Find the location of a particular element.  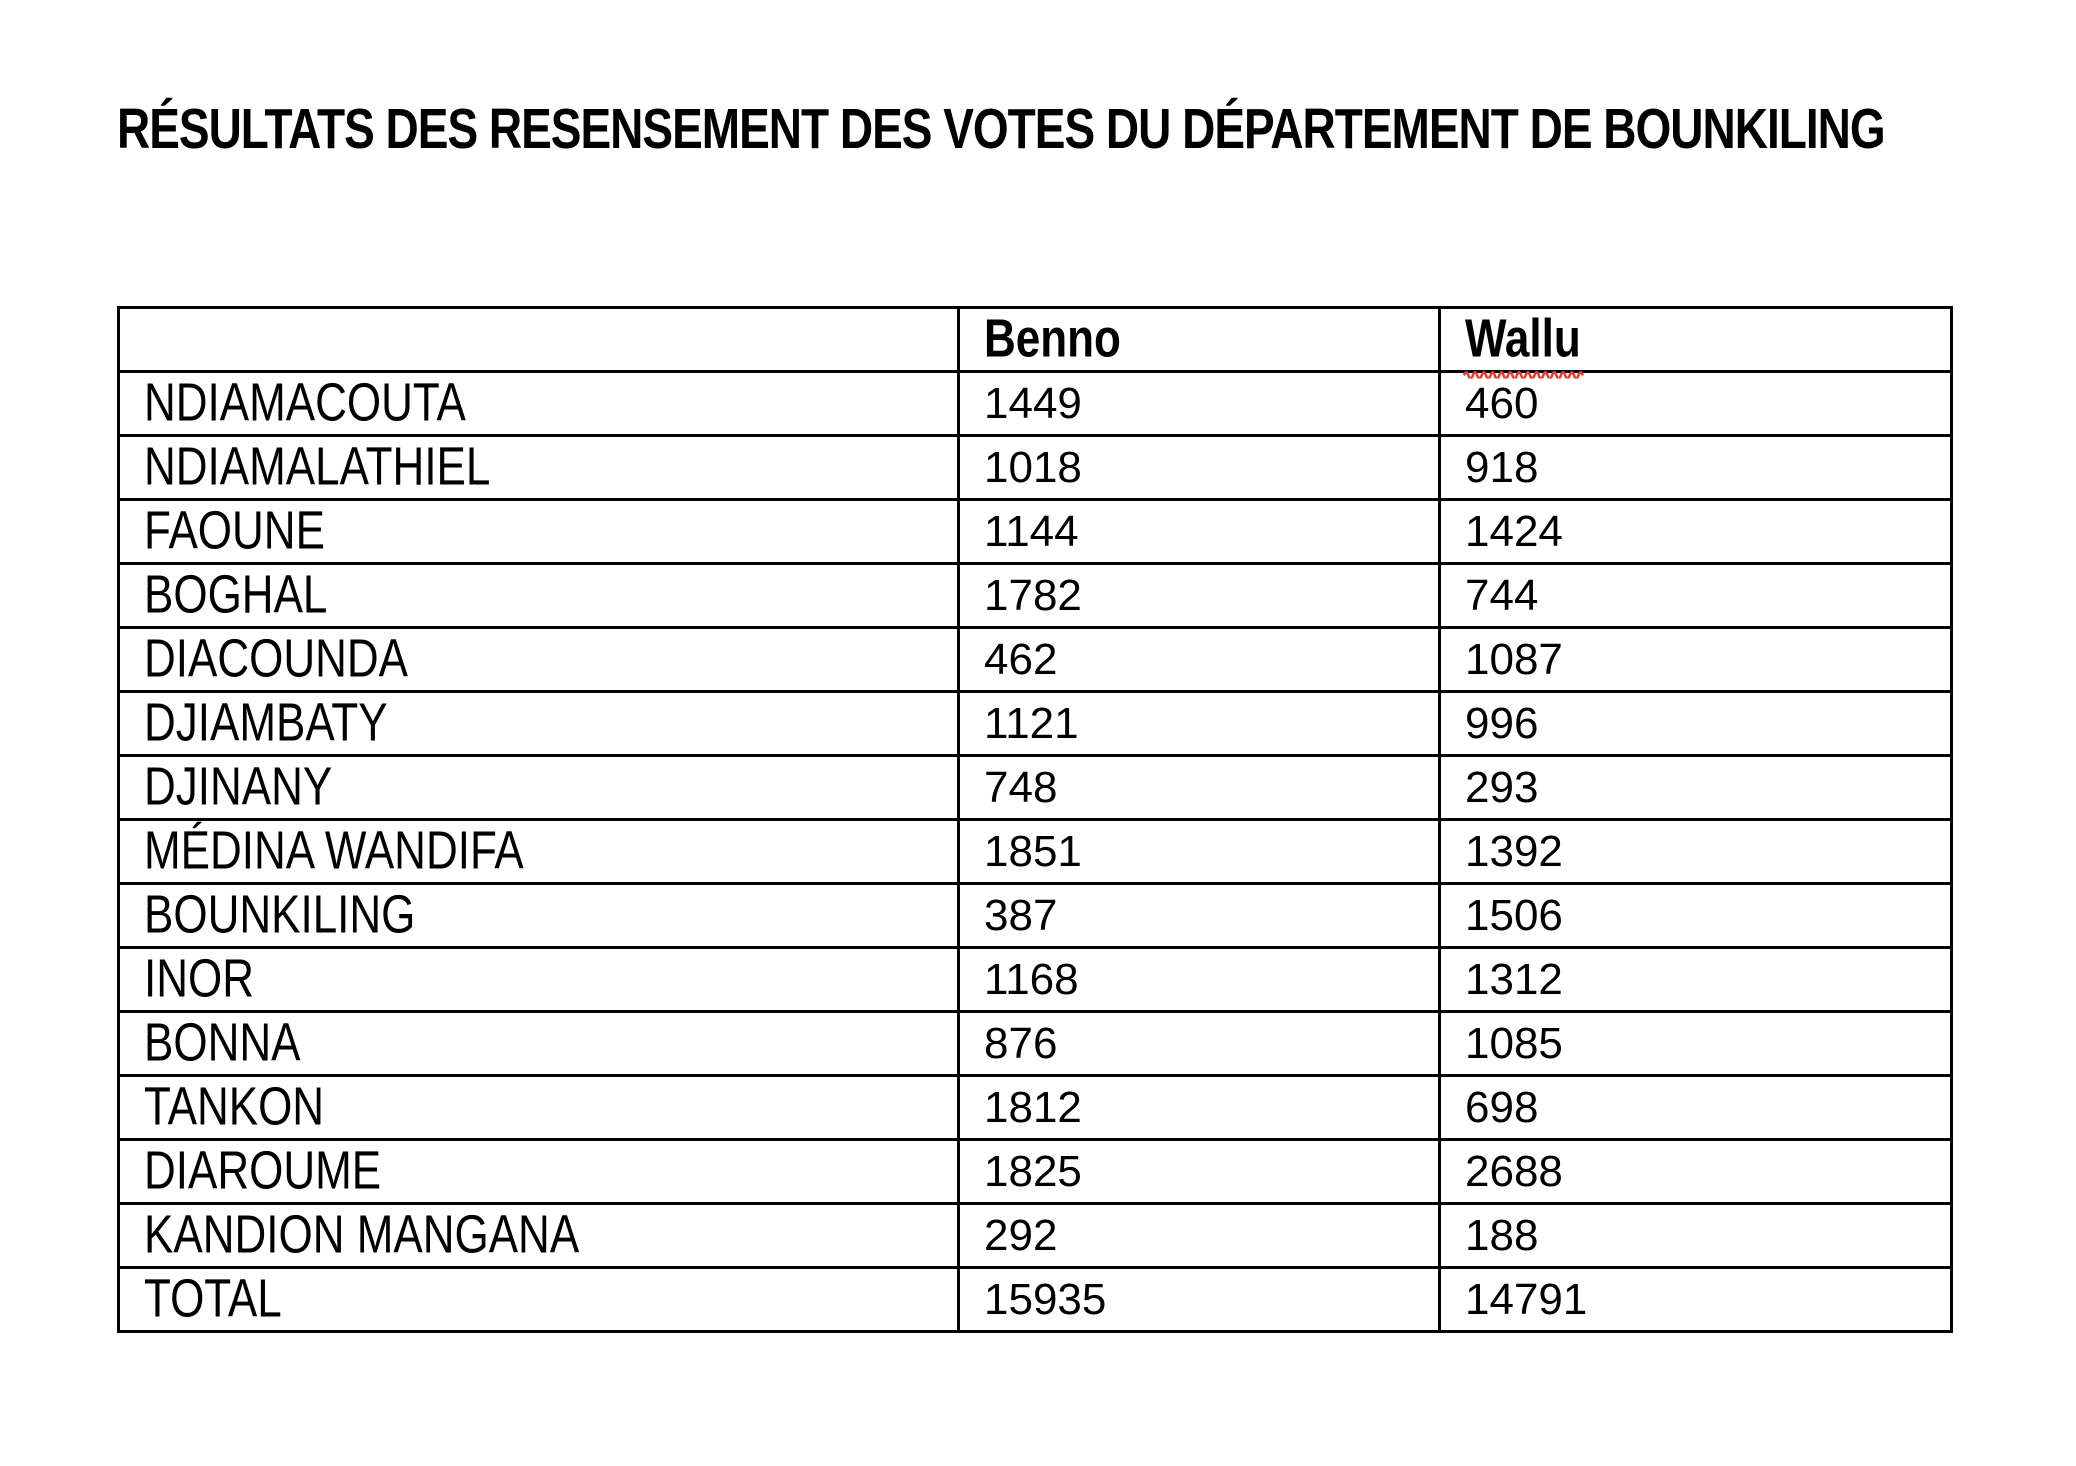

benno-votes-cell: 1782 is located at coordinates (1199, 595).